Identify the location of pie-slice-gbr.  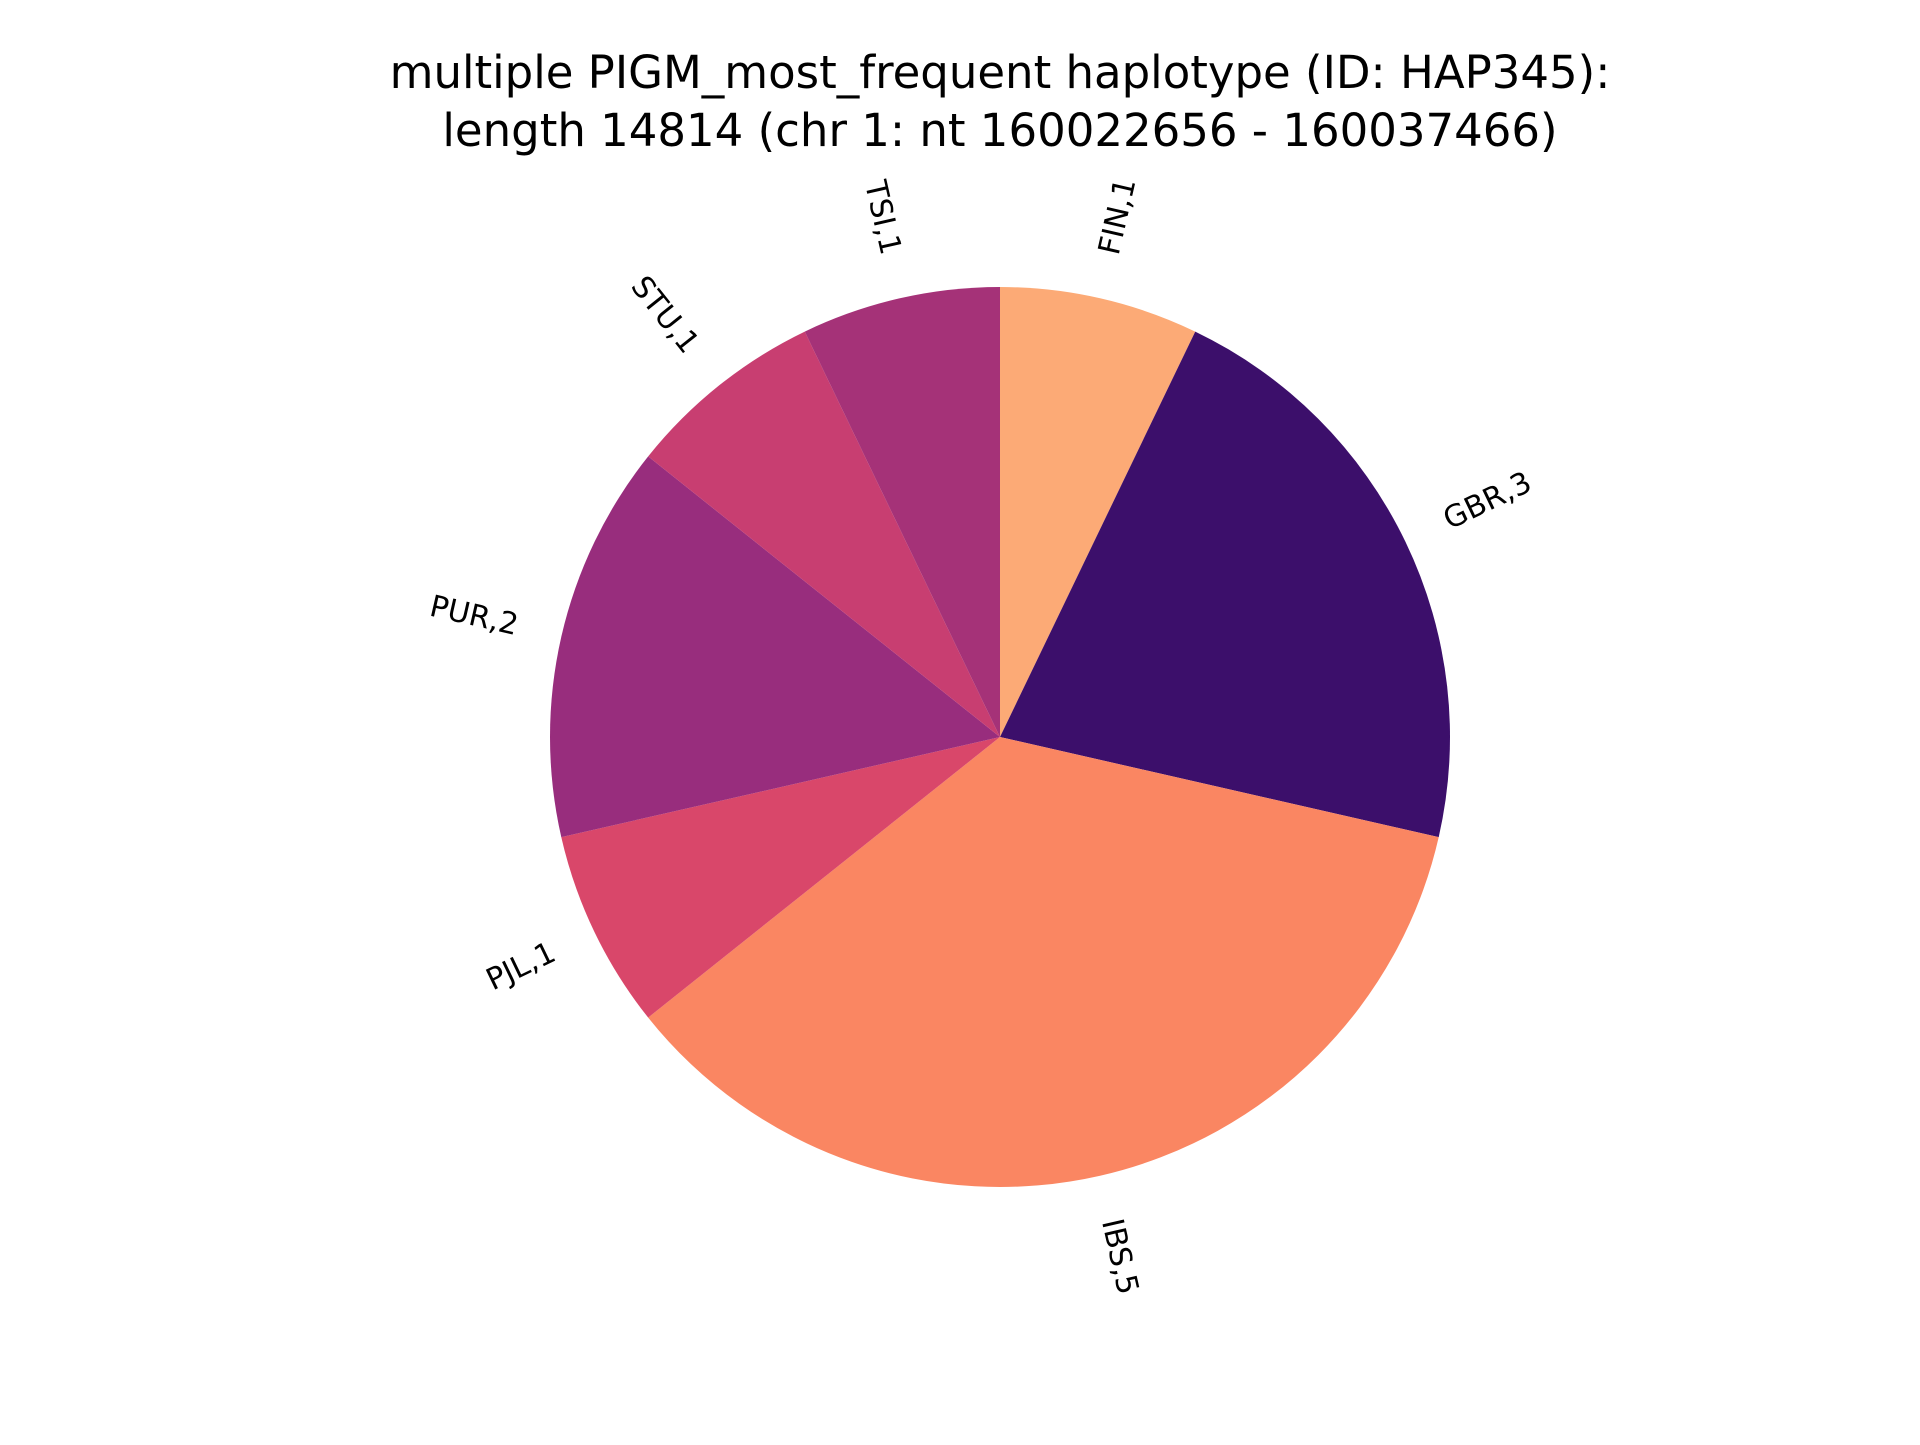
(1225, 584).